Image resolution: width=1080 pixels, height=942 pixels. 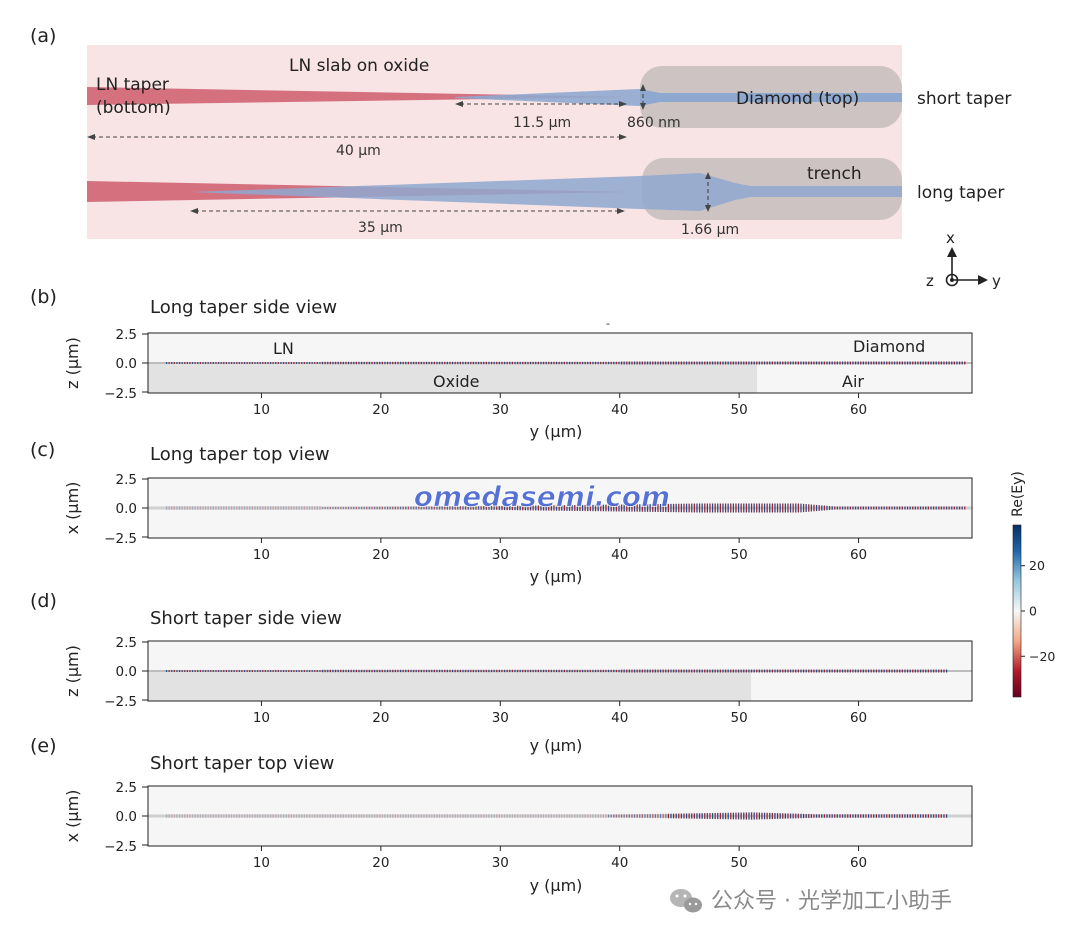 What do you see at coordinates (43, 601) in the screenshot?
I see `panel-d-label: (d)` at bounding box center [43, 601].